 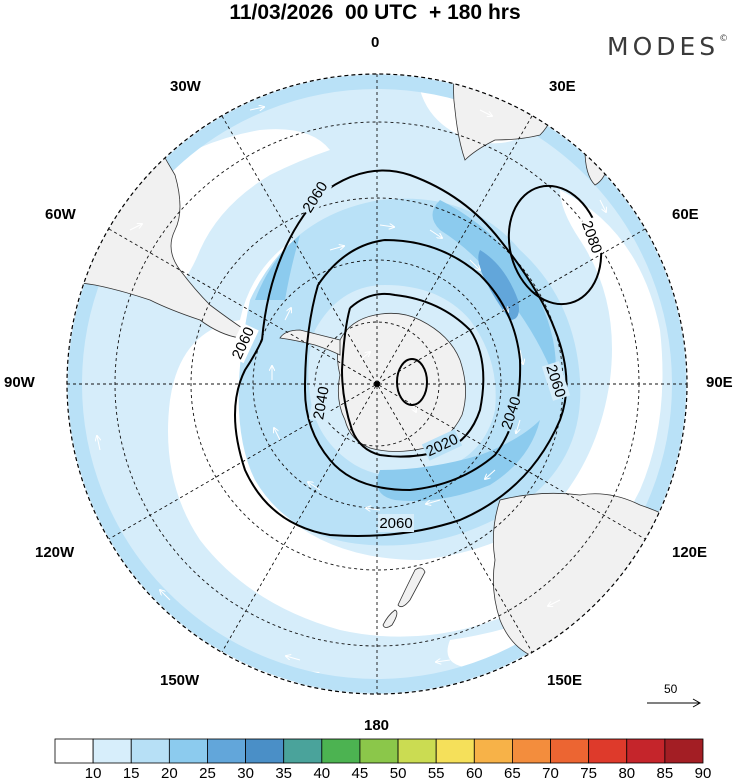 I want to click on colorbar-tick-label: 75, so click(x=588, y=773).